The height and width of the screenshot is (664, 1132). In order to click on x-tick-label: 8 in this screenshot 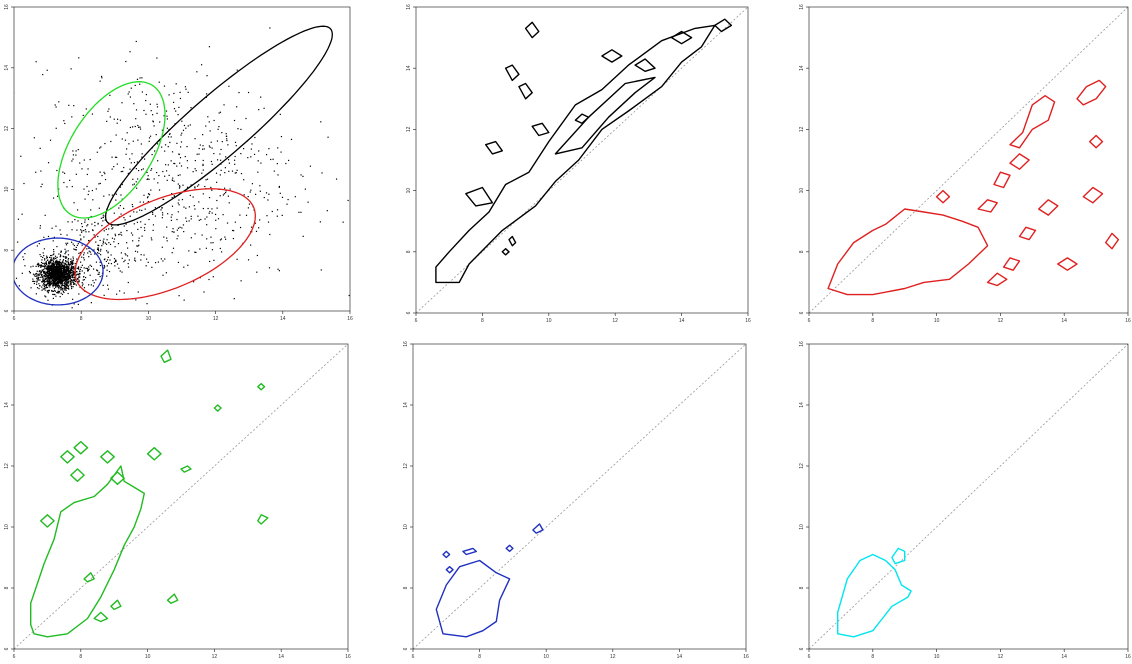, I will do `click(872, 657)`.